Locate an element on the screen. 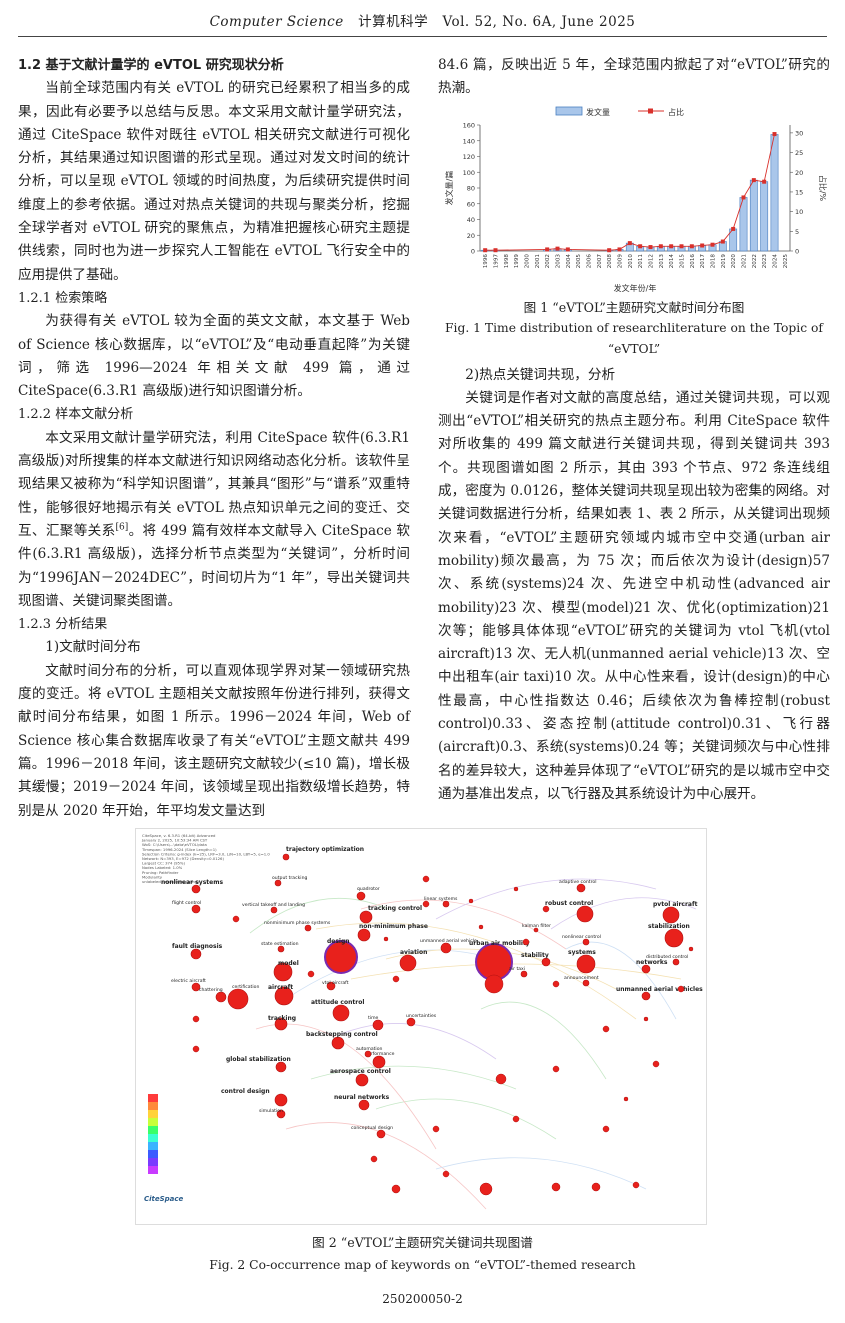  paragraph-continued: 84.6 篇，反映出近 5 年，全球范围内掀起了对“eVTOL”研究的热潮。 is located at coordinates (634, 77).